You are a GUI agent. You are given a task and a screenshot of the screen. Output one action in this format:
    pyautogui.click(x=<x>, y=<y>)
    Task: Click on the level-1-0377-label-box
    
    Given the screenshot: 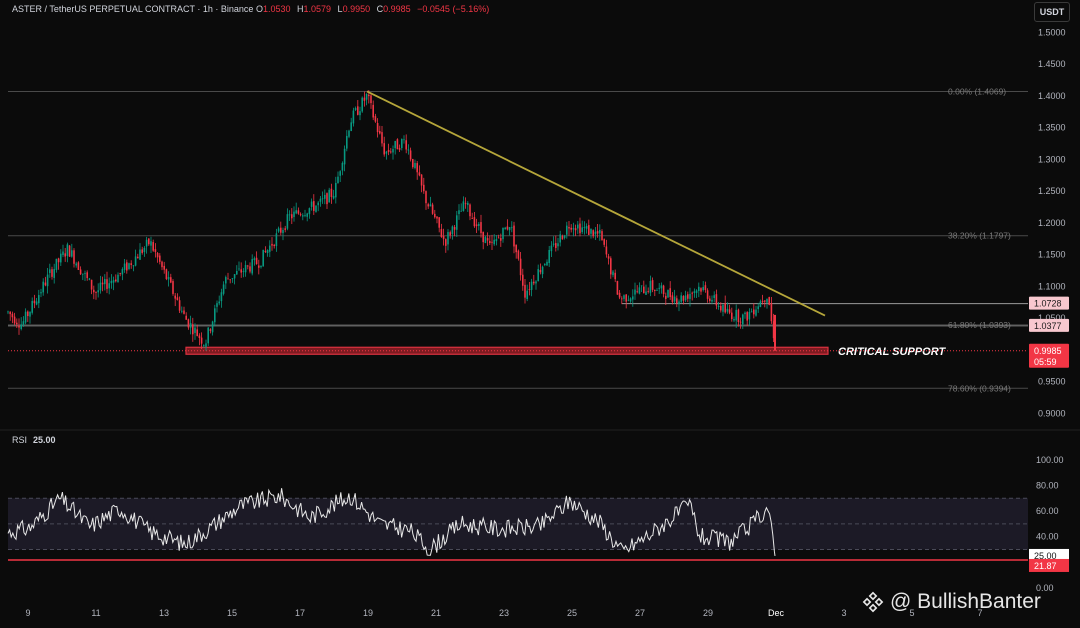 What is the action you would take?
    pyautogui.click(x=1049, y=325)
    